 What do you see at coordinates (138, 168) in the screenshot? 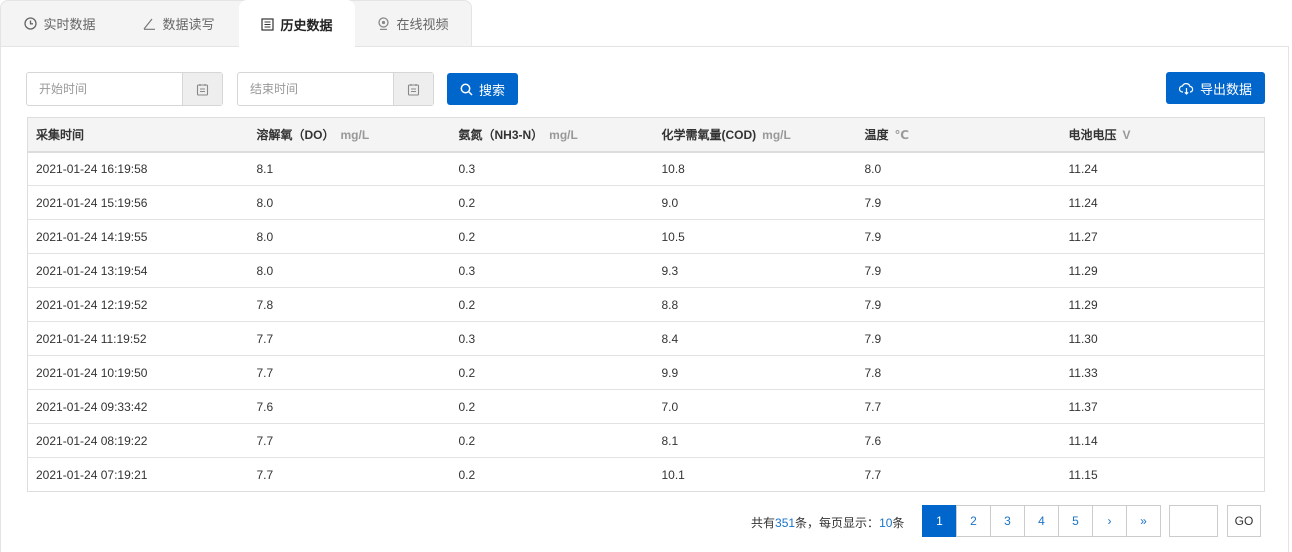
I see `table-cell: 2021-01-24 16:19:58` at bounding box center [138, 168].